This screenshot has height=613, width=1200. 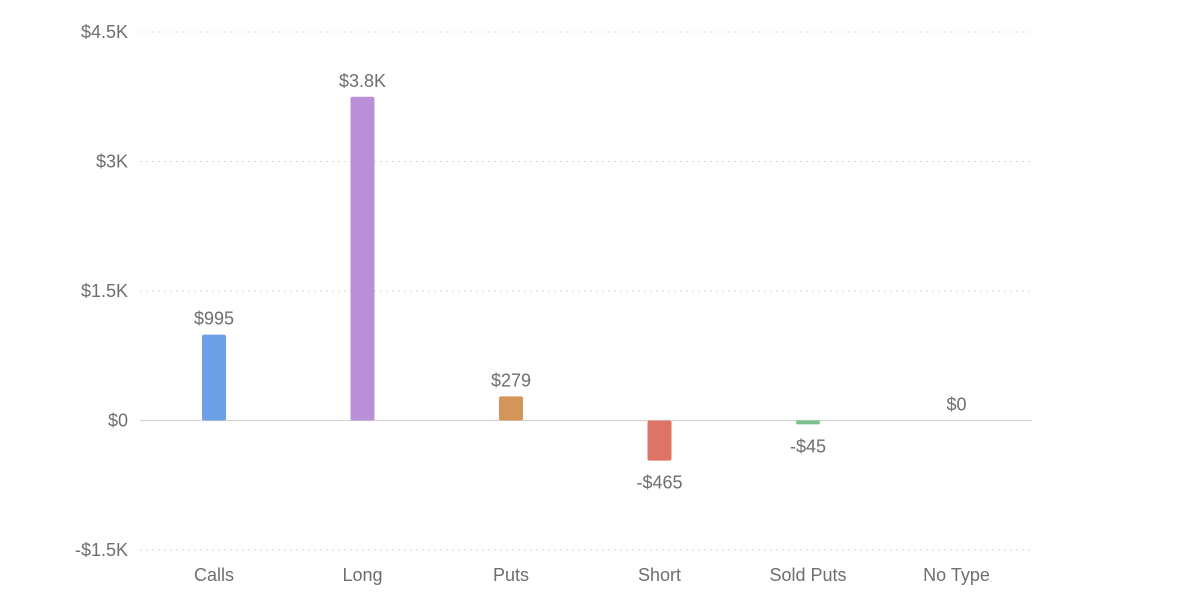 What do you see at coordinates (101, 550) in the screenshot?
I see `y-tick-label: -$1.5K` at bounding box center [101, 550].